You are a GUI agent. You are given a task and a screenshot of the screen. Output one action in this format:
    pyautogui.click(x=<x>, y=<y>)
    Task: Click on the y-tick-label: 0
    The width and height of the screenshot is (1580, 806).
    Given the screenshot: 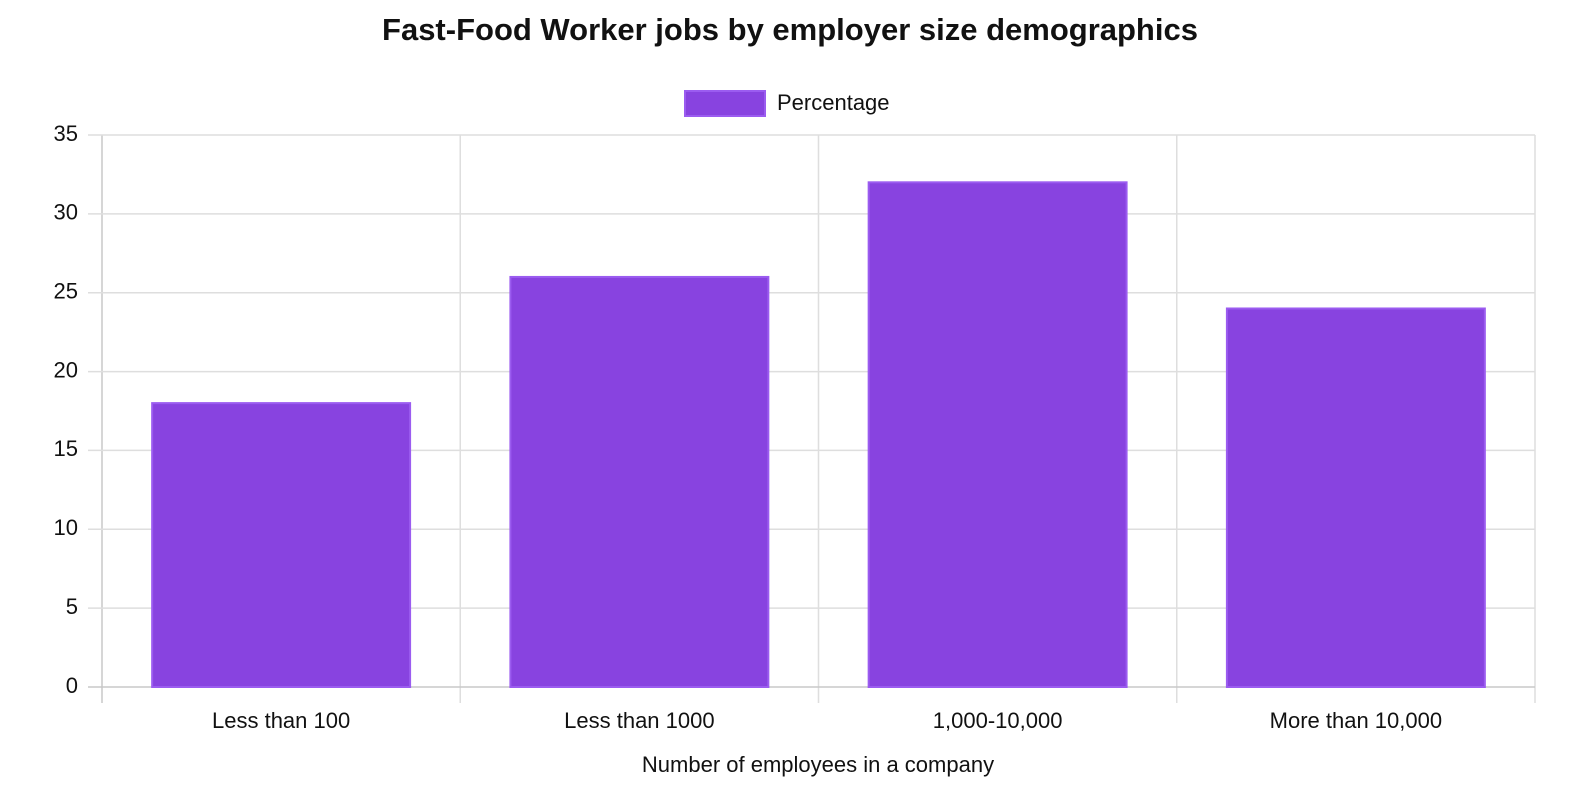 What is the action you would take?
    pyautogui.click(x=72, y=685)
    